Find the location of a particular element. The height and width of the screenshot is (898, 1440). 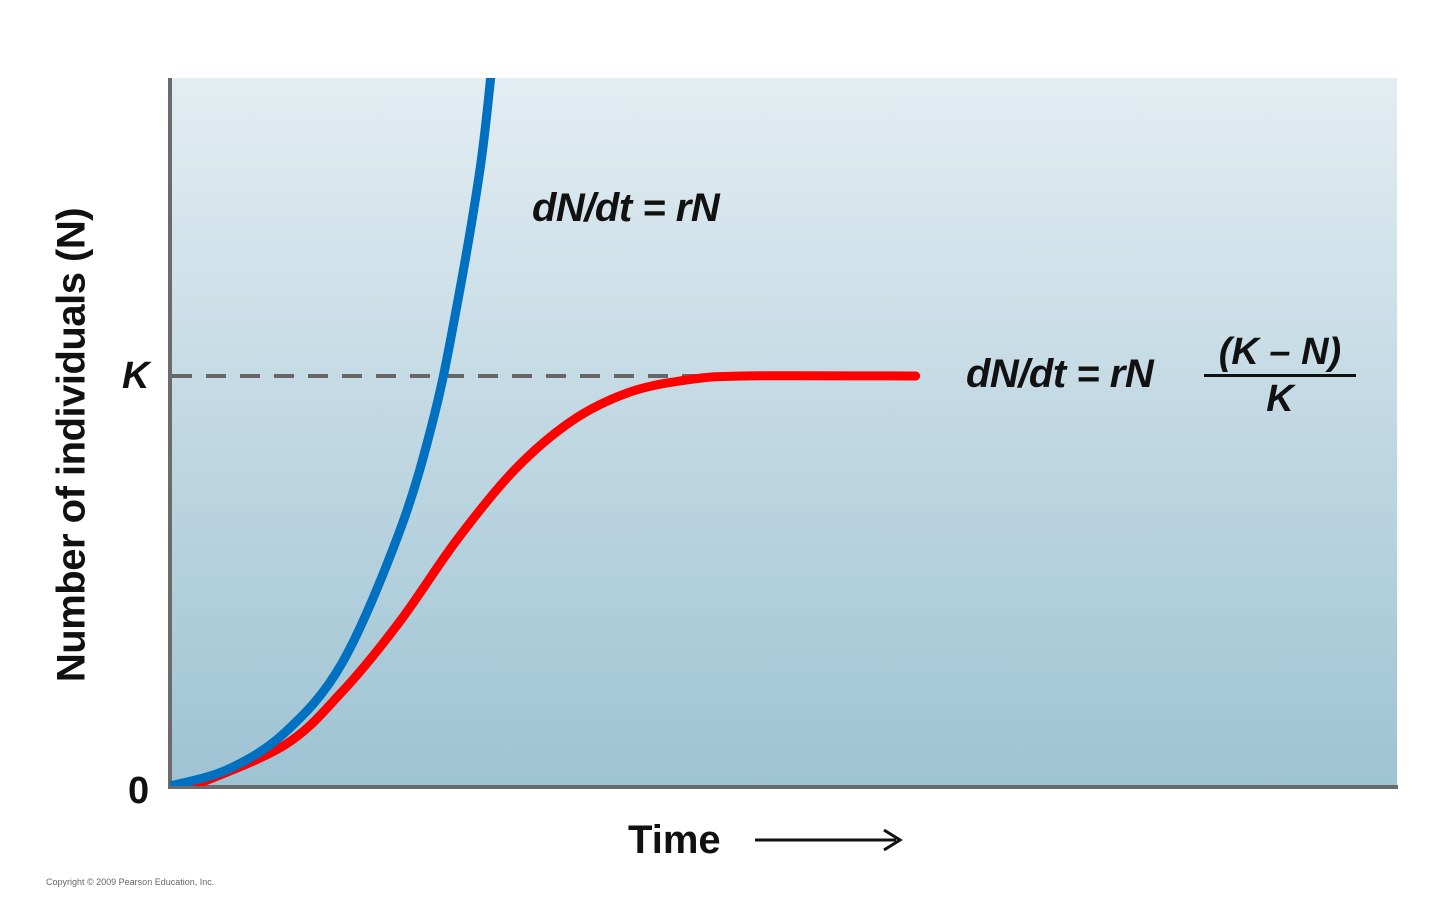

fraction-numerator: (K – N) is located at coordinates (1280, 353).